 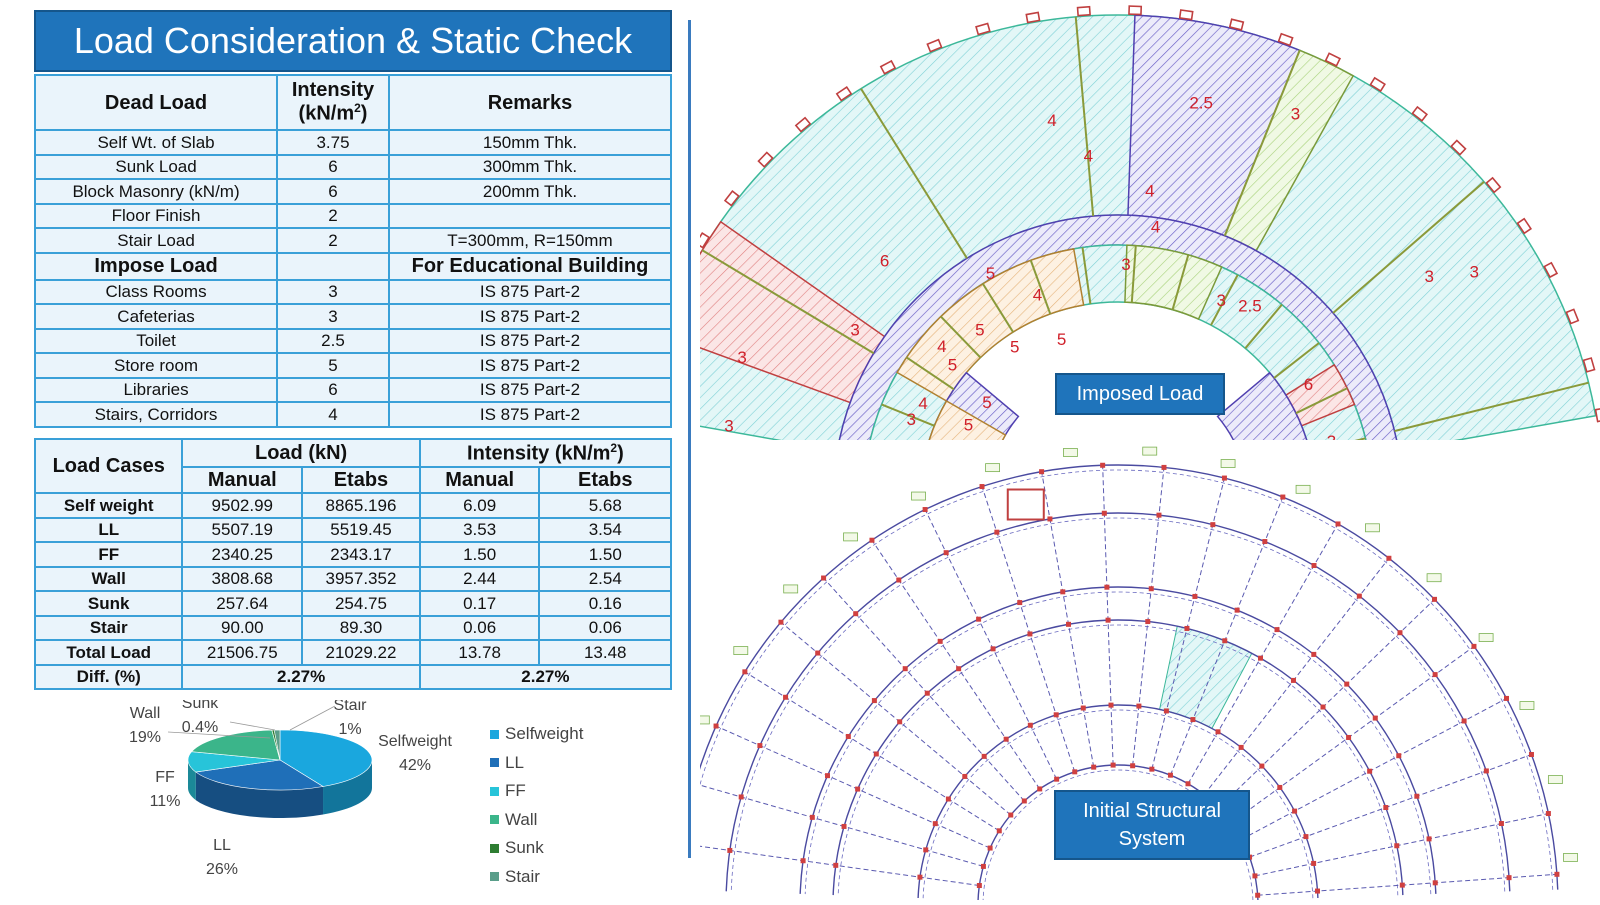 I want to click on header-intensity-sup2: 2, so click(x=614, y=448).